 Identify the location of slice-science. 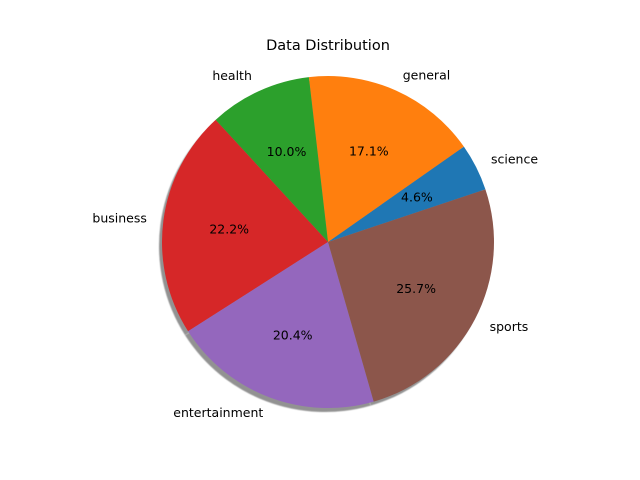
(407, 194).